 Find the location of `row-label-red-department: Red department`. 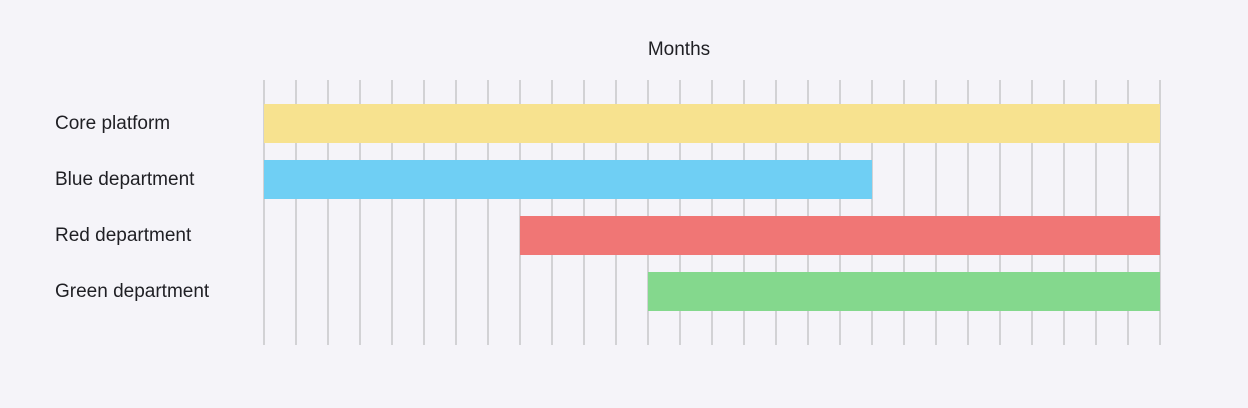

row-label-red-department: Red department is located at coordinates (123, 235).